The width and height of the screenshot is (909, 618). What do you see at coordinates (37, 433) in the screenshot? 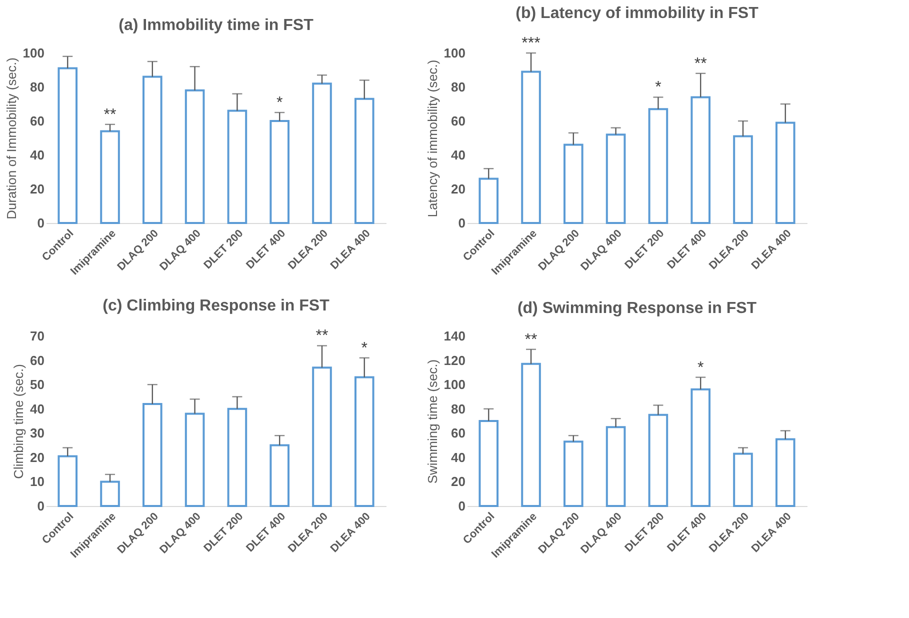
I see `y-tick-label: 30` at bounding box center [37, 433].